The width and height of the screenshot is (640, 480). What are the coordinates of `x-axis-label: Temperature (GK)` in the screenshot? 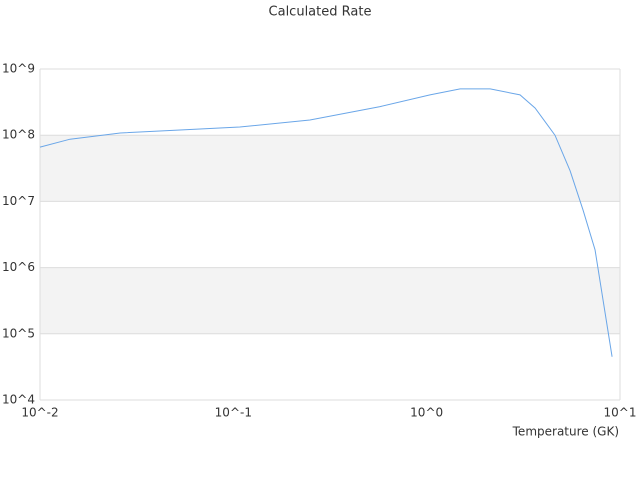 It's located at (565, 432).